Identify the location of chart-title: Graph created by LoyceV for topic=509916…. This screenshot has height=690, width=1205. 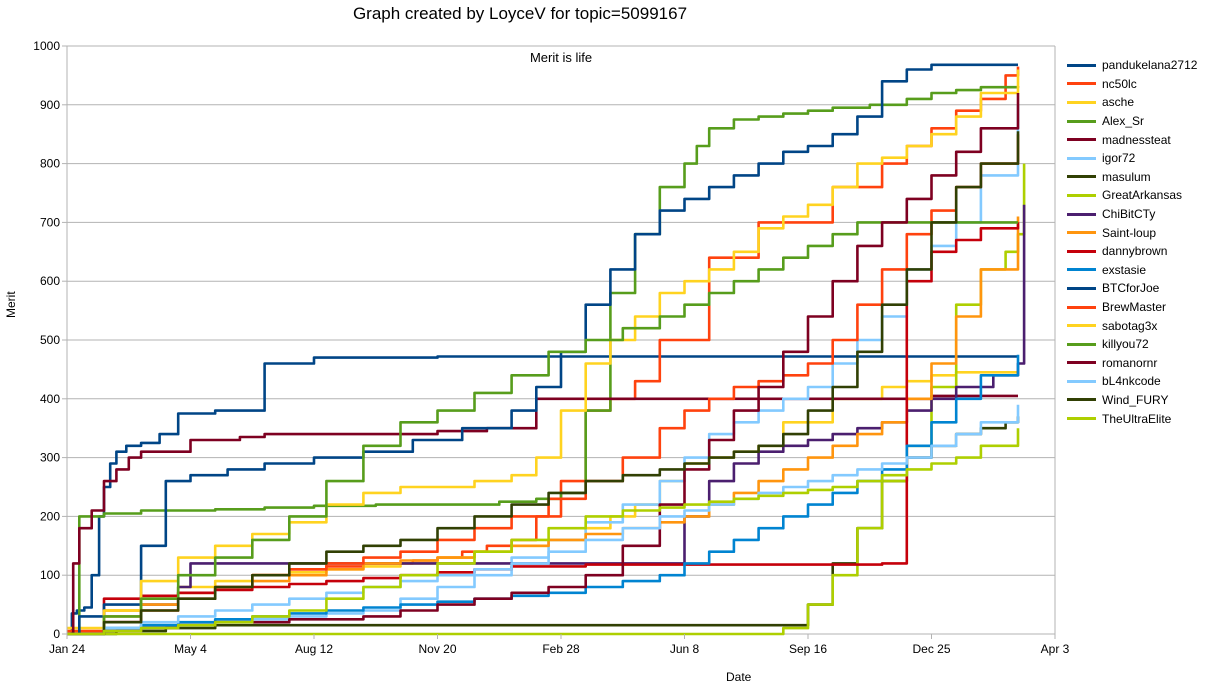
(520, 13).